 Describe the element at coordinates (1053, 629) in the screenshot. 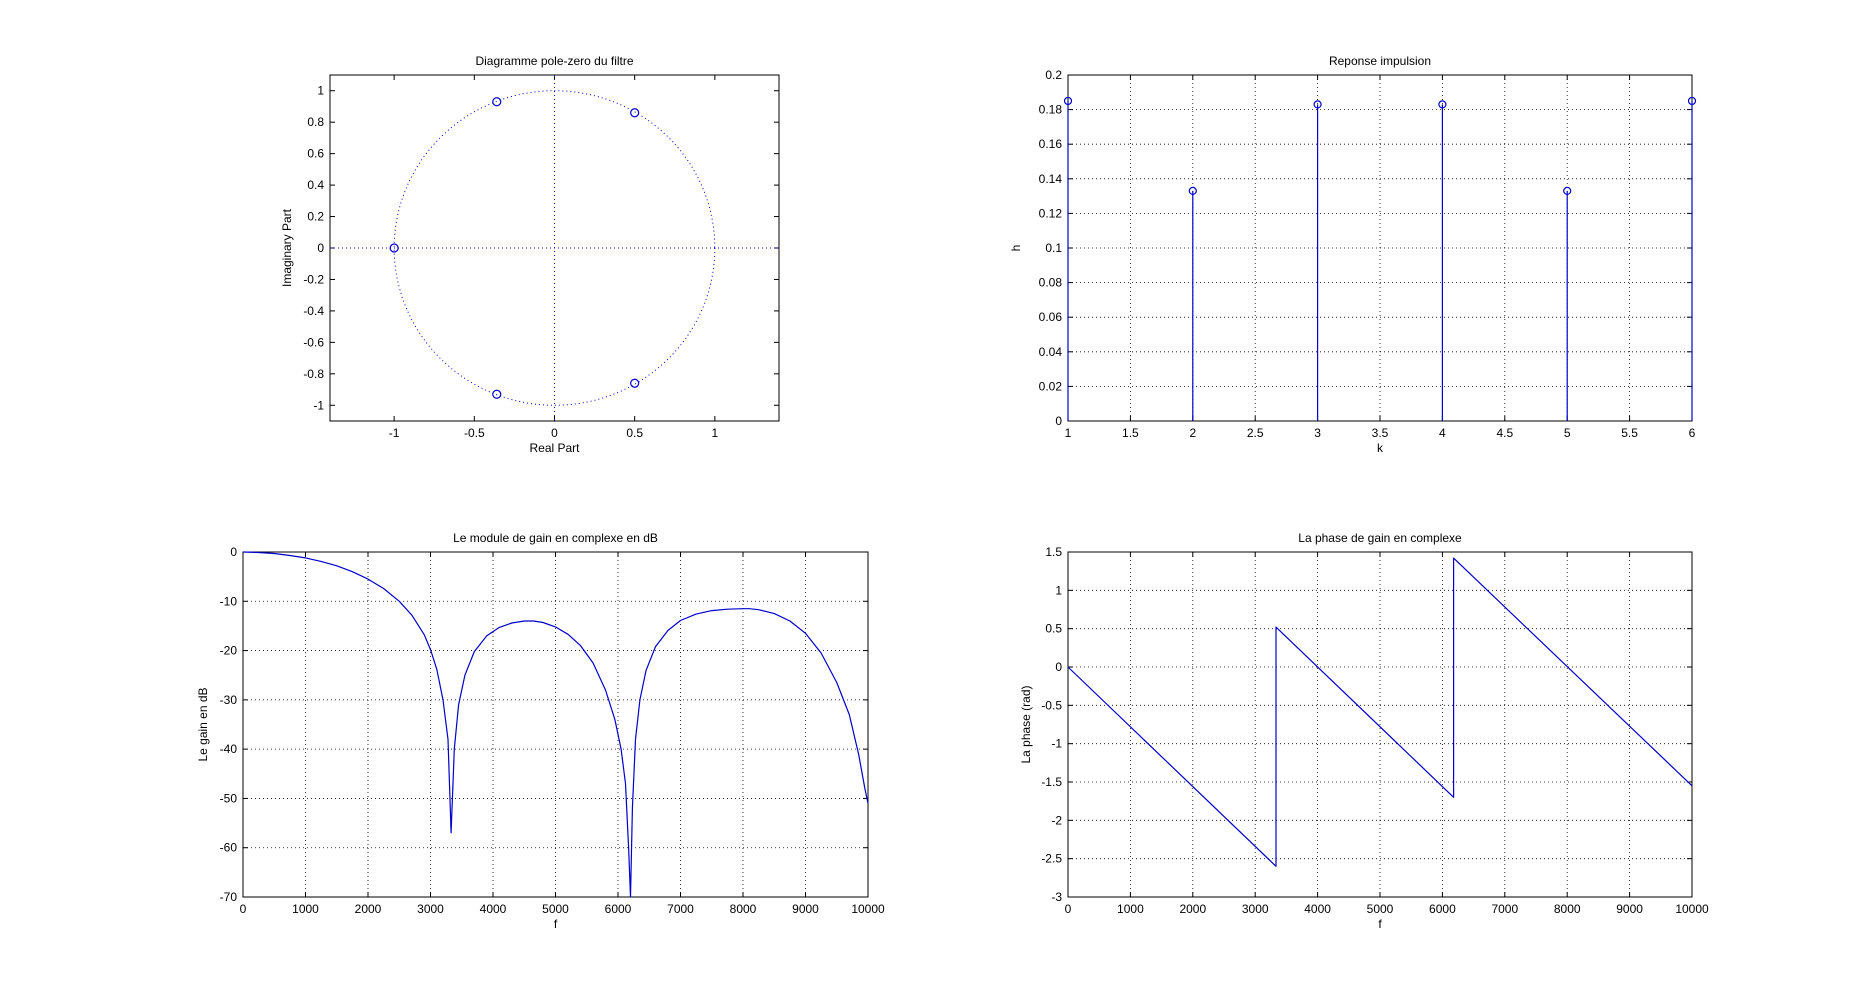

I see `y-tick-label: 0.5` at that location.